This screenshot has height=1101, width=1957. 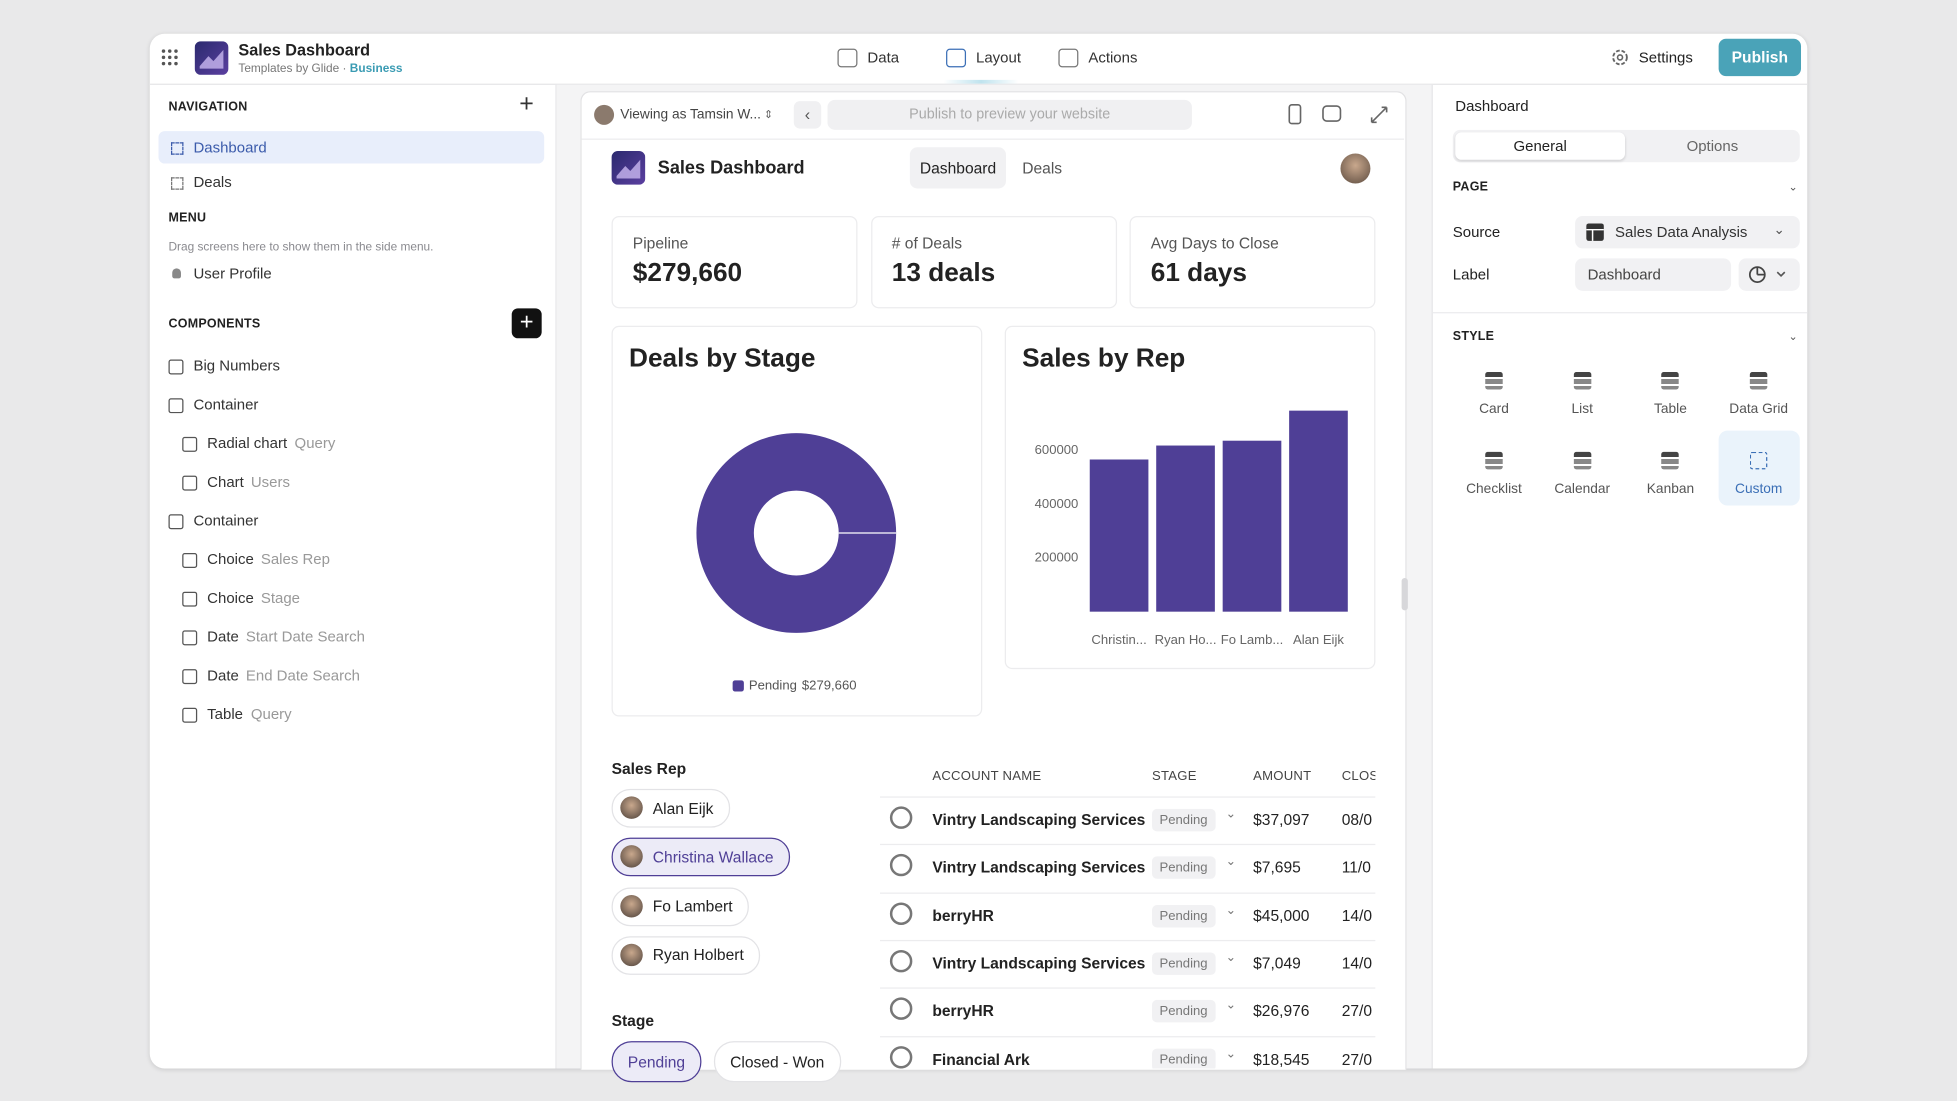 What do you see at coordinates (1357, 963) in the screenshot?
I see `close-date: 14/0` at bounding box center [1357, 963].